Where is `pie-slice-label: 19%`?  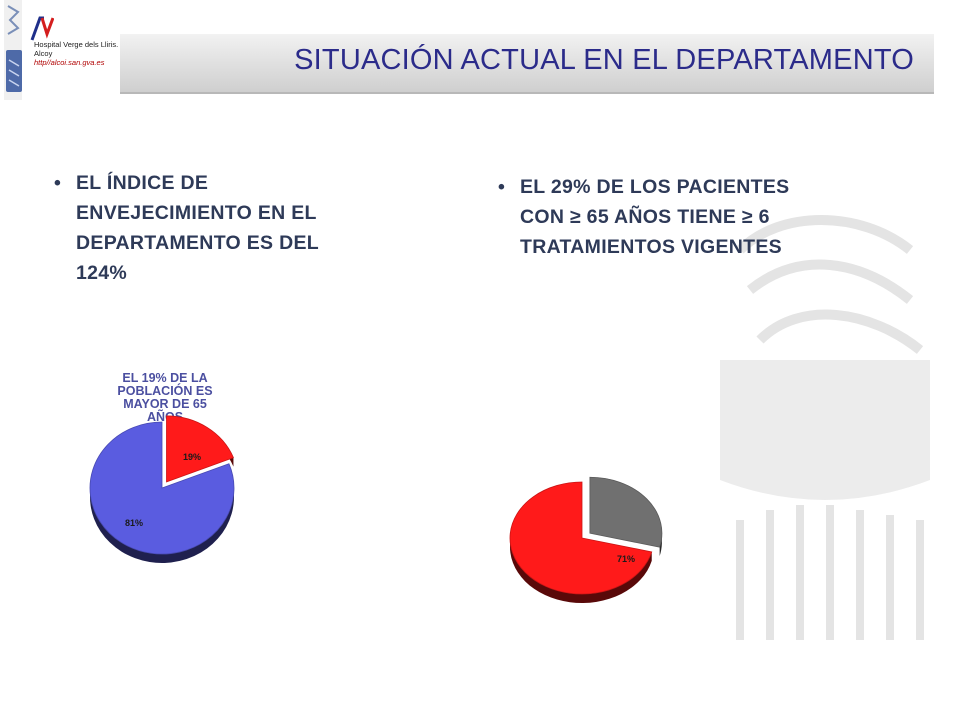 pie-slice-label: 19% is located at coordinates (192, 457).